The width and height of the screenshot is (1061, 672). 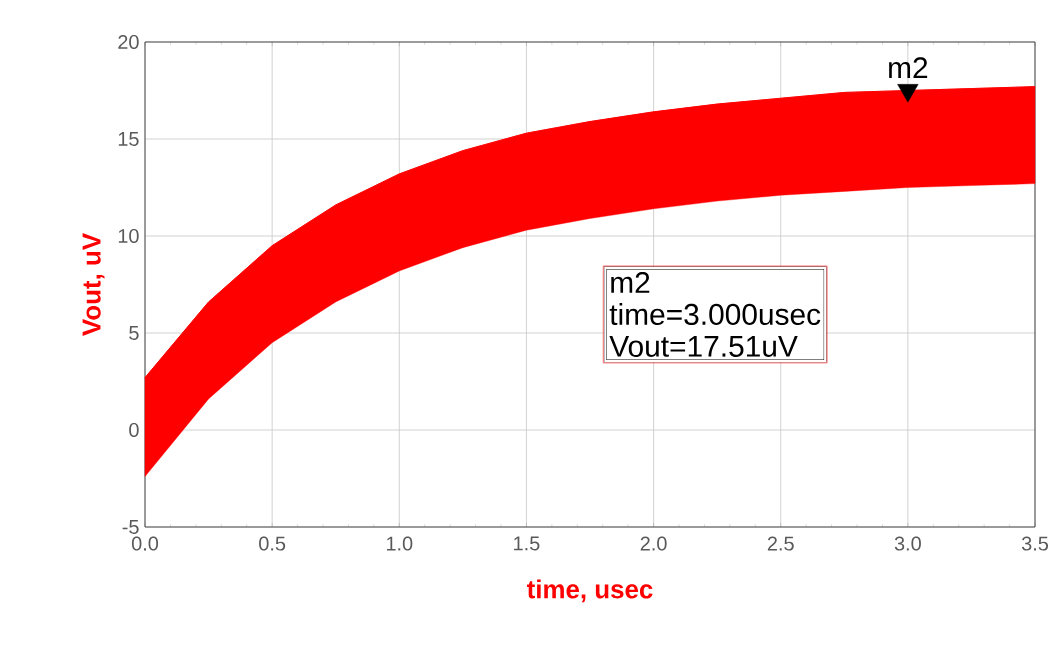 What do you see at coordinates (134, 430) in the screenshot?
I see `y-tick-label: 0` at bounding box center [134, 430].